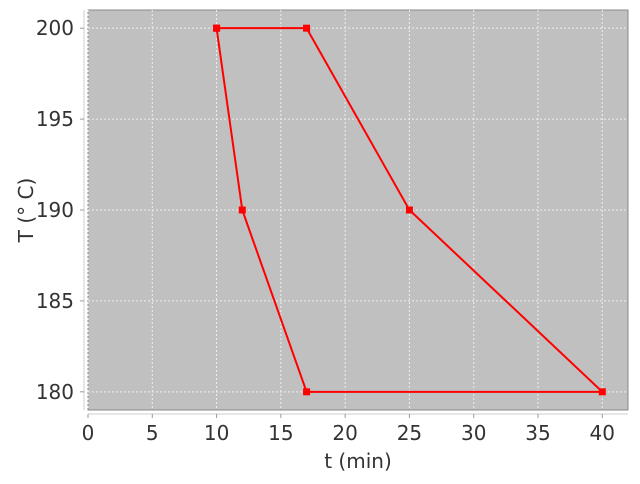 This screenshot has height=484, width=640. I want to click on y-tick-label: 190, so click(55, 210).